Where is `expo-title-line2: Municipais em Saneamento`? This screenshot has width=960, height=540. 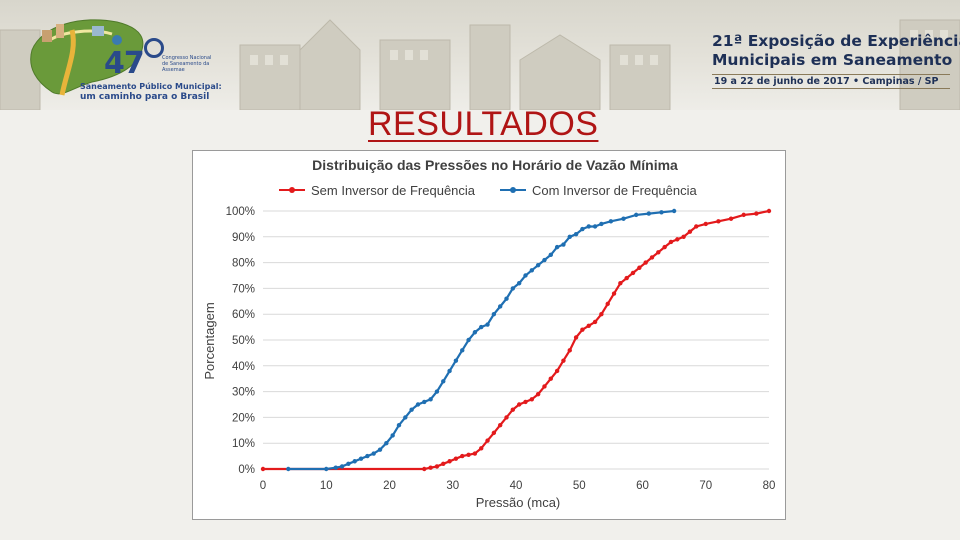 expo-title-line2: Municipais em Saneamento is located at coordinates (832, 60).